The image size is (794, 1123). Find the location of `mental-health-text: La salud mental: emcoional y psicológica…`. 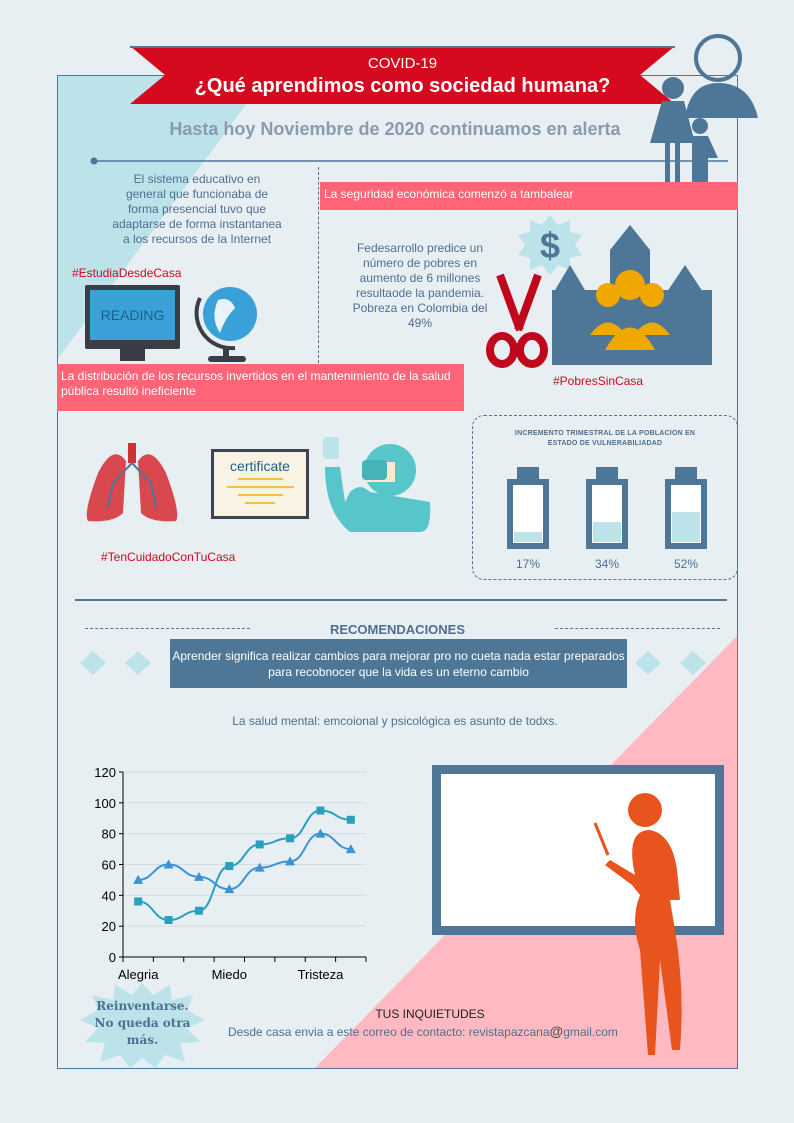

mental-health-text: La salud mental: emcoional y psicológica… is located at coordinates (395, 721).